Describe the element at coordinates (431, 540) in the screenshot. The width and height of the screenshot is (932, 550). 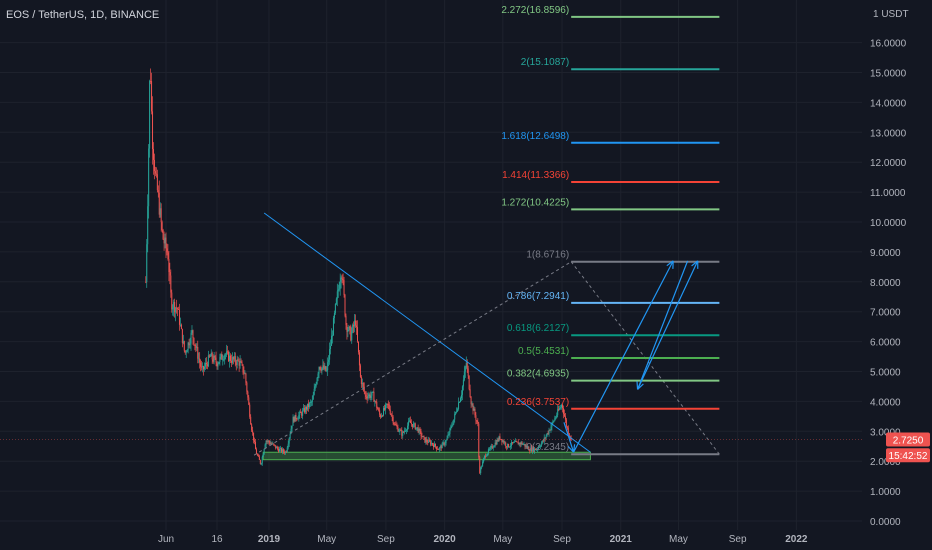
I see `time-axis-background` at that location.